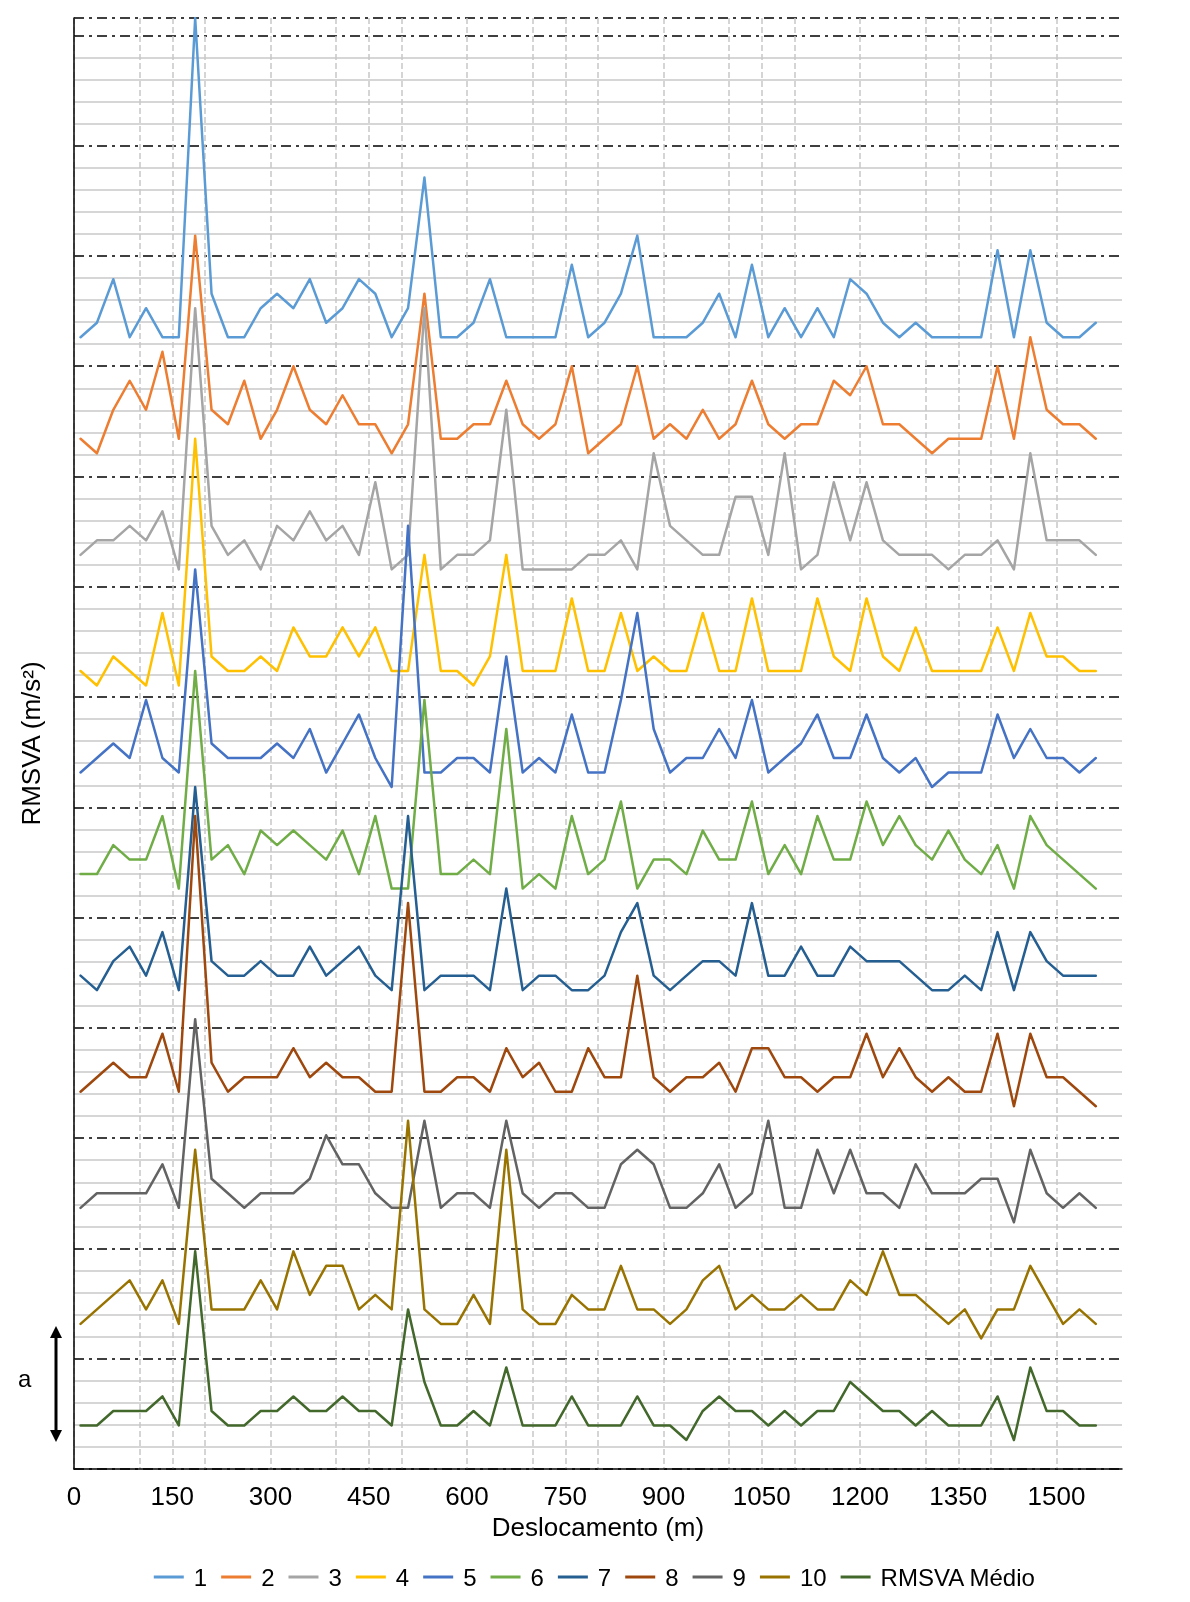  What do you see at coordinates (1056, 1496) in the screenshot?
I see `x-tick-label: 1500` at bounding box center [1056, 1496].